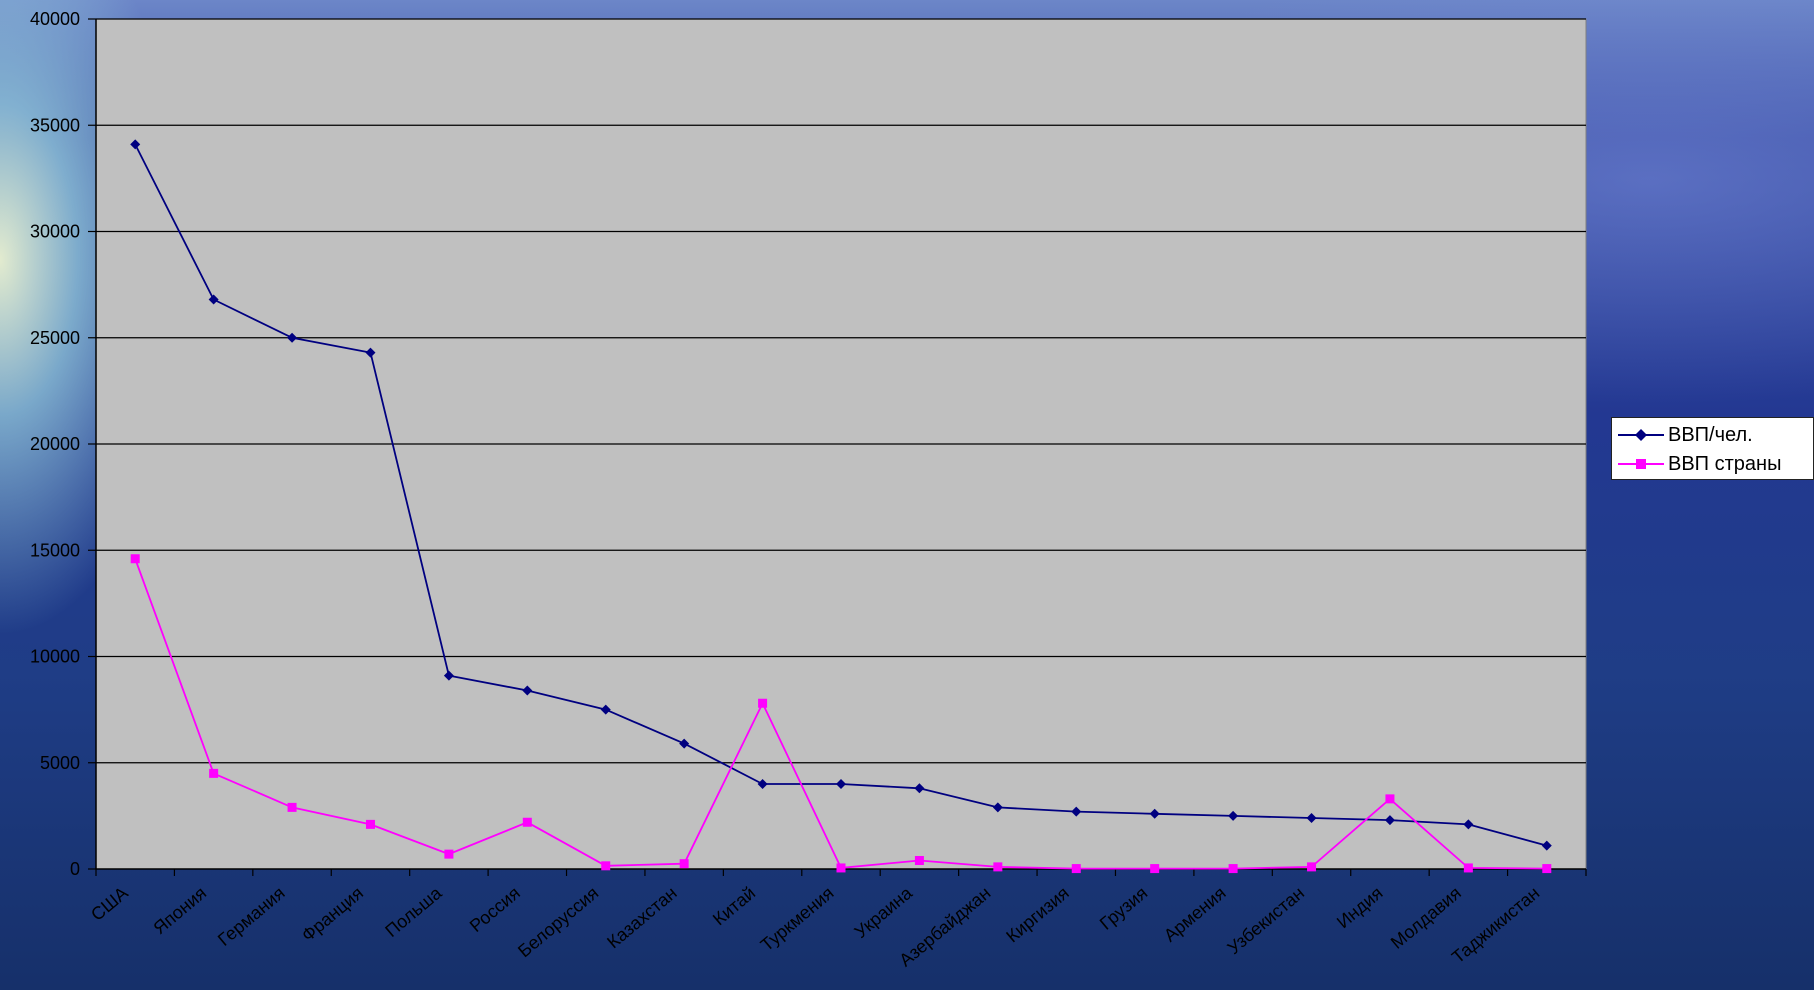 This screenshot has height=990, width=1814. I want to click on x-tick-label: Киргизия, so click(1037, 915).